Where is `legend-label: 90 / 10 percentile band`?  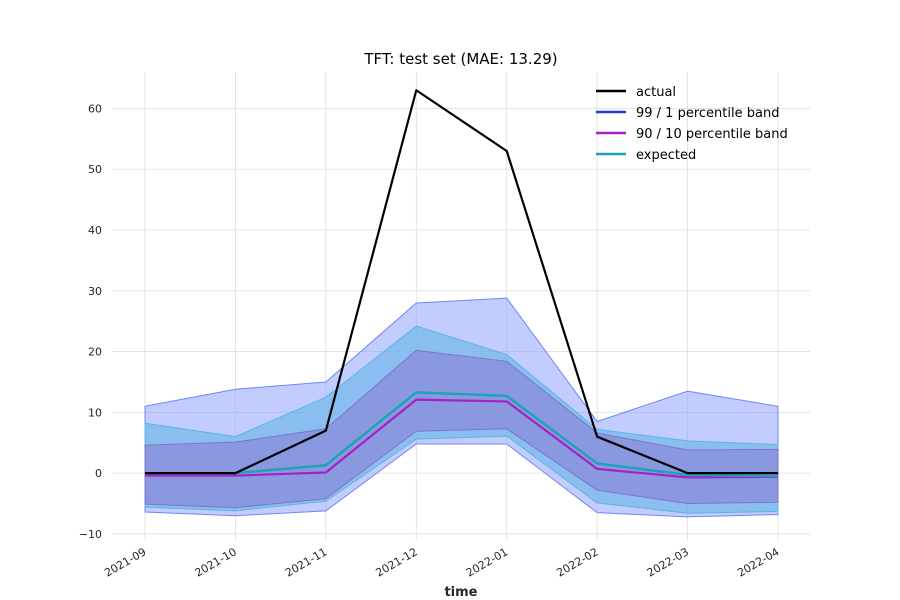 legend-label: 90 / 10 percentile band is located at coordinates (712, 134).